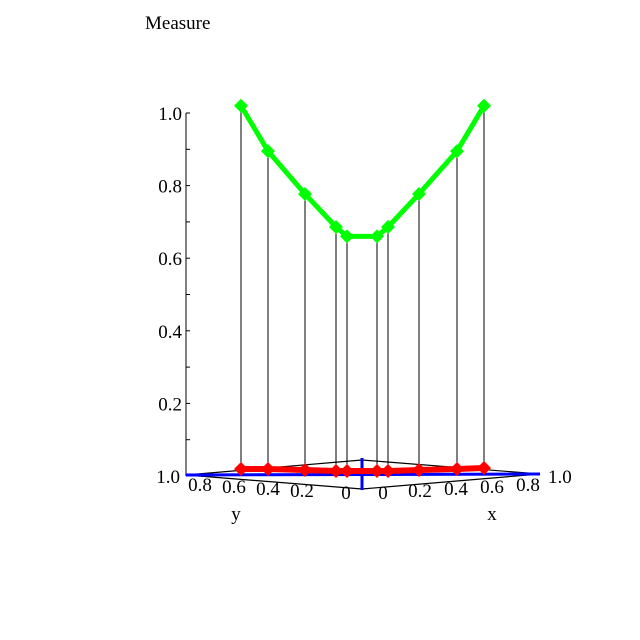 The width and height of the screenshot is (640, 640). What do you see at coordinates (302, 491) in the screenshot?
I see `y-tick-label: 0.2` at bounding box center [302, 491].